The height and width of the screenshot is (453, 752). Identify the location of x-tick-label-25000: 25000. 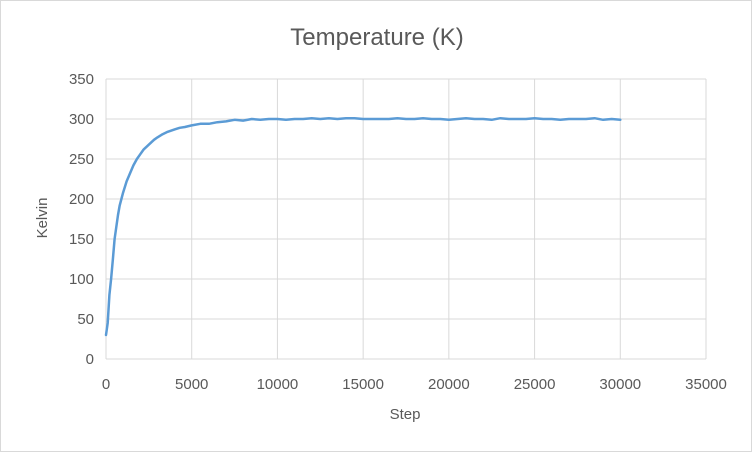
(535, 384).